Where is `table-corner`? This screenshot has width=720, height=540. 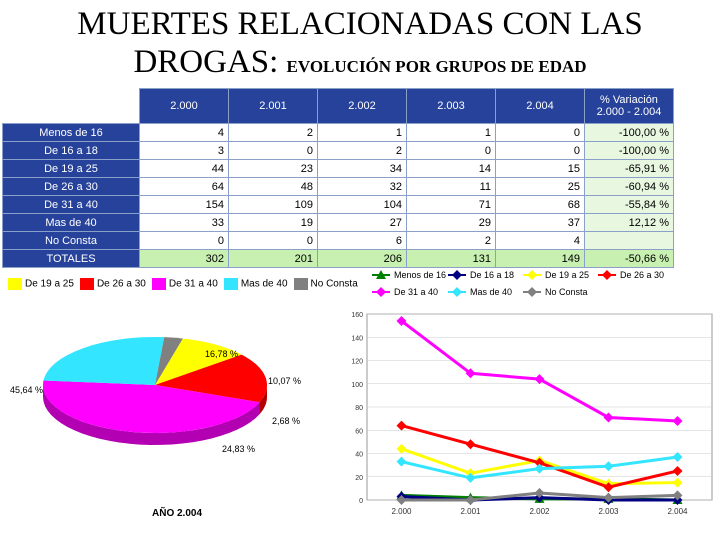
table-corner is located at coordinates (71, 106).